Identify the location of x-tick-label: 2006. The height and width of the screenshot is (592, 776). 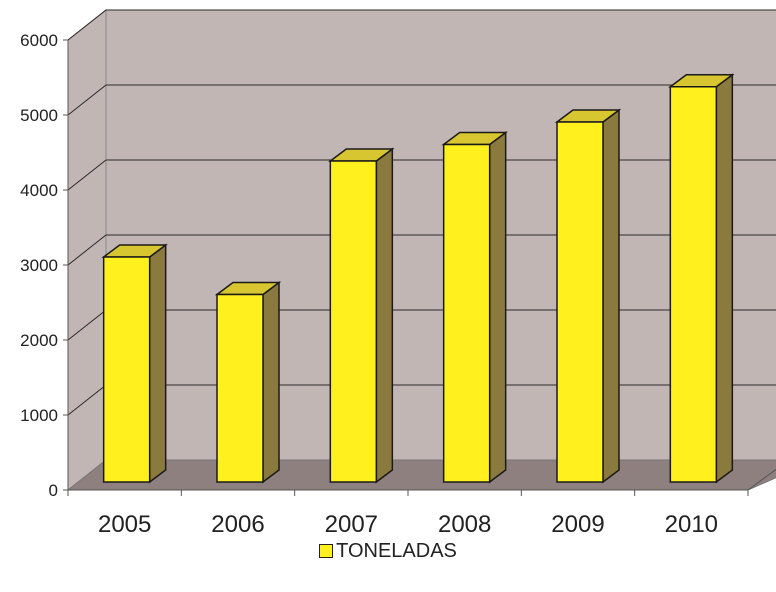
(237, 524).